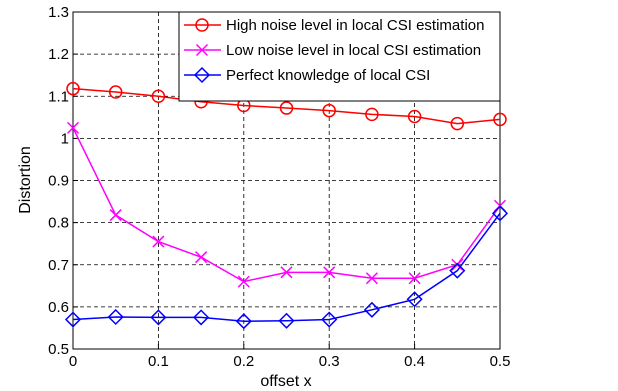 The width and height of the screenshot is (618, 391). What do you see at coordinates (158, 361) in the screenshot?
I see `x-tick-label: 0.1` at bounding box center [158, 361].